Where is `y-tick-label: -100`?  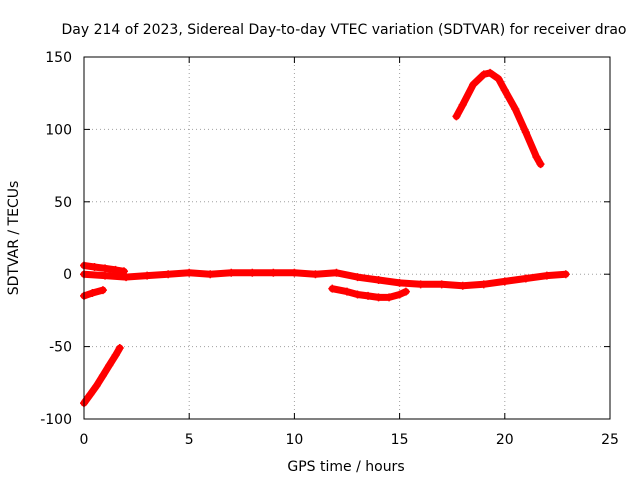
y-tick-label: -100 is located at coordinates (56, 420).